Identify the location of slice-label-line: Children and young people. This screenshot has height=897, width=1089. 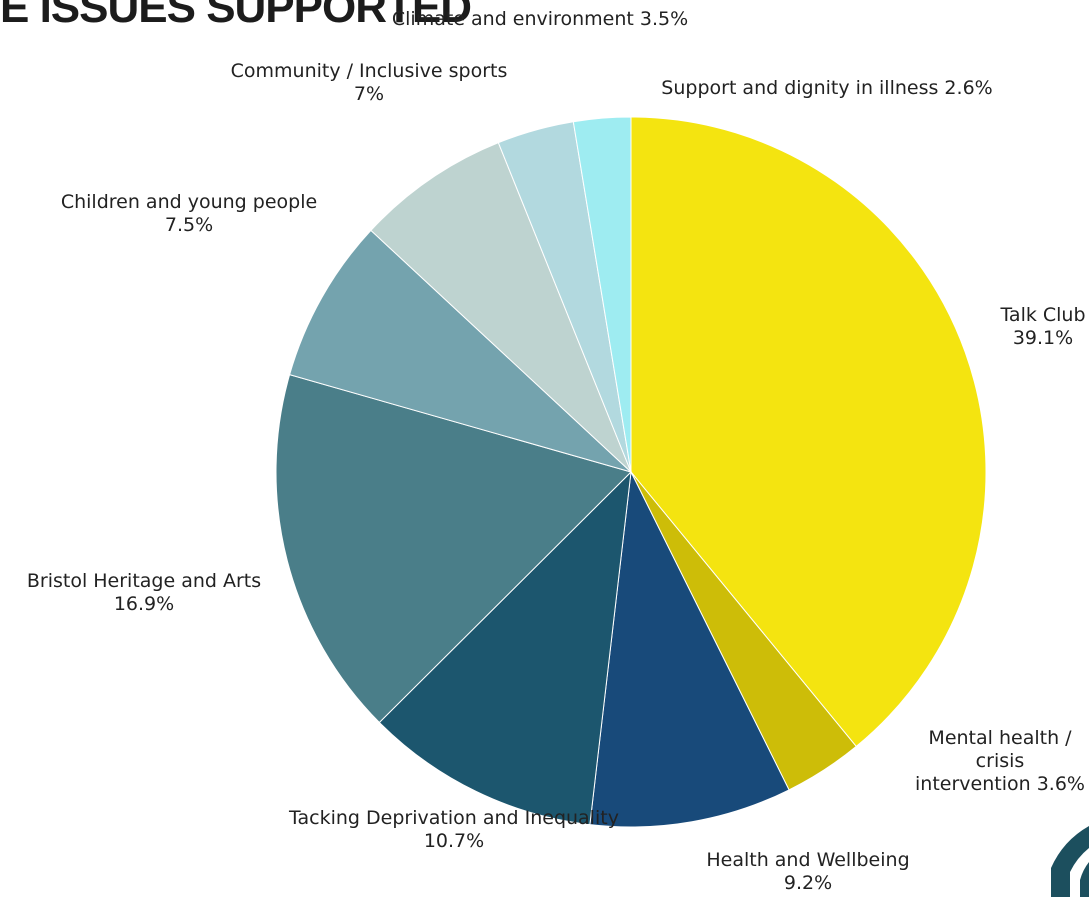
(189, 202).